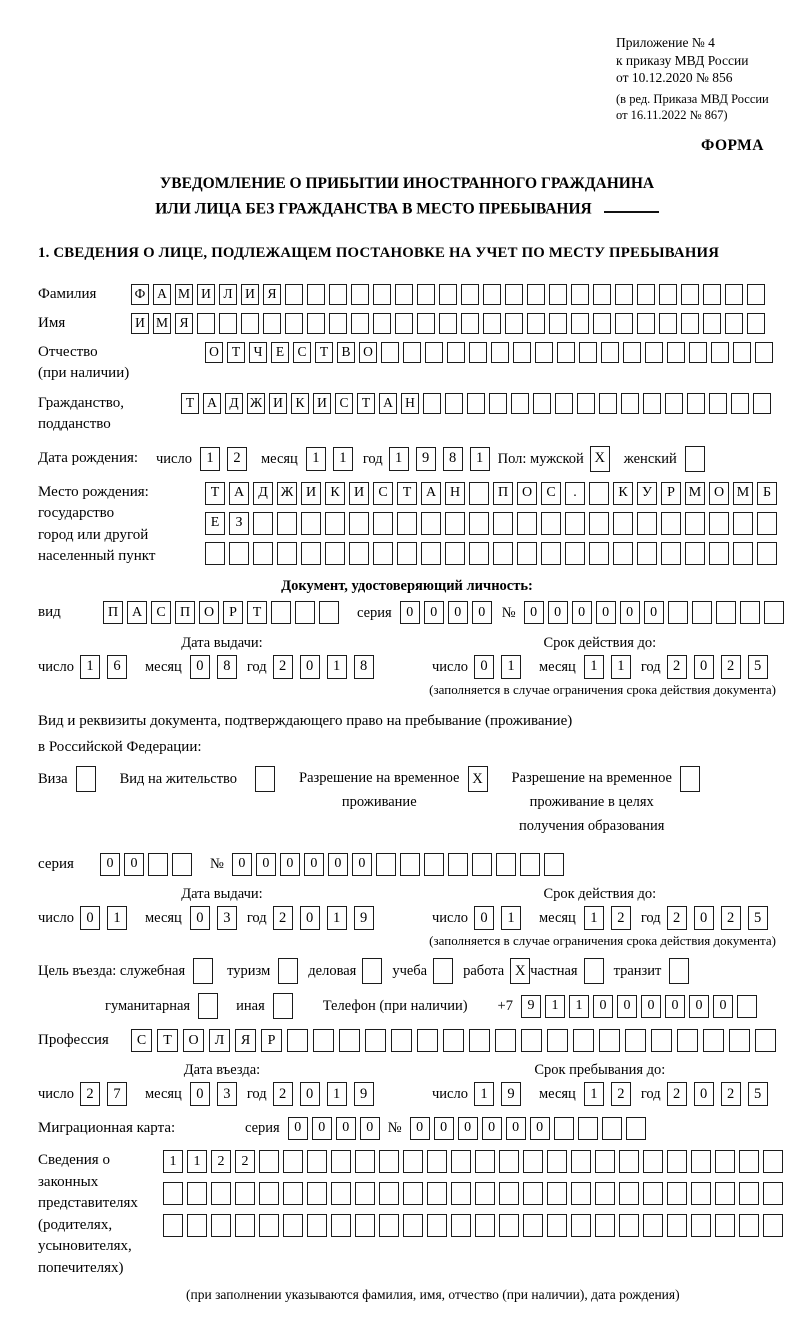 The width and height of the screenshot is (800, 1329). What do you see at coordinates (116, 1094) in the screenshot?
I see `char-cell: 7` at bounding box center [116, 1094].